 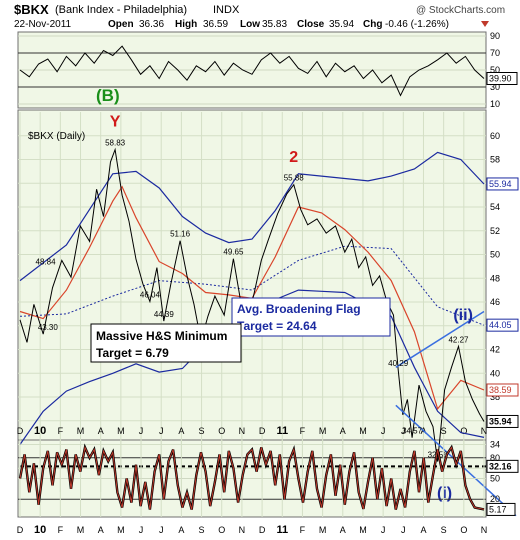 What do you see at coordinates (132, 353) in the screenshot?
I see `hs-target-line2: Target = 6.79` at bounding box center [132, 353].